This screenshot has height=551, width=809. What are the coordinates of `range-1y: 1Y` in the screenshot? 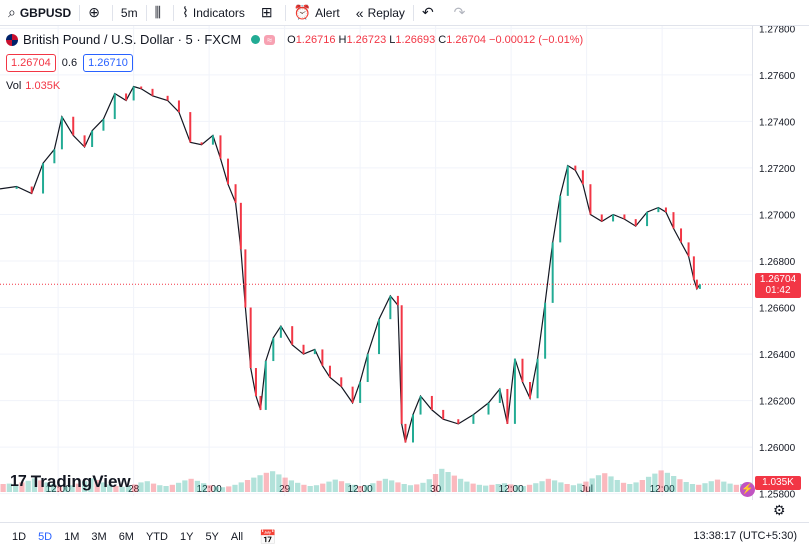 It's located at (186, 537).